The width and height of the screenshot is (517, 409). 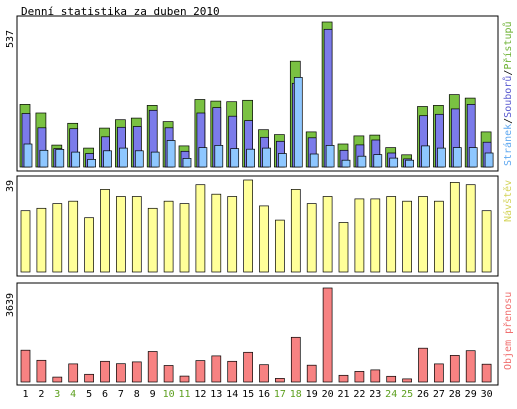 I want to click on day-label: 19, so click(x=312, y=394).